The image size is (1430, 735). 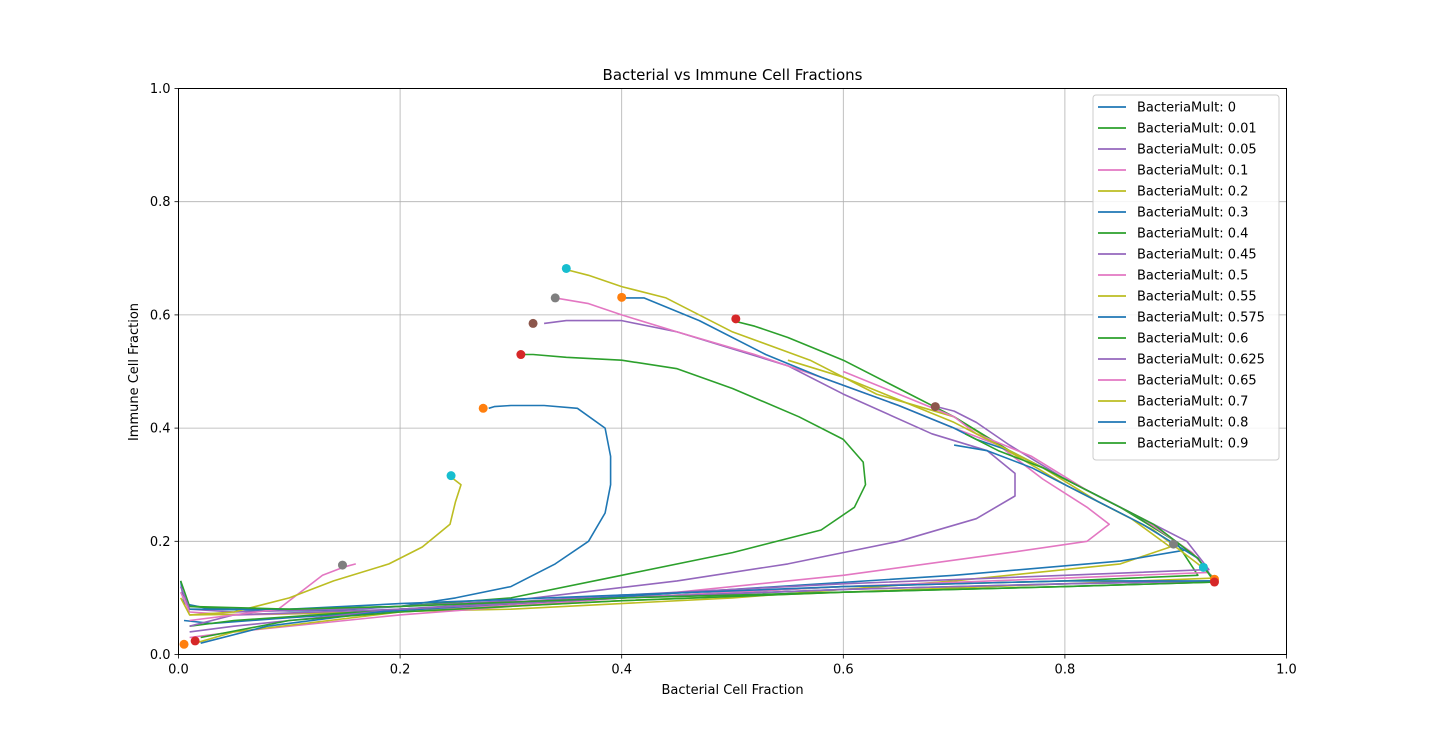 What do you see at coordinates (164, 372) in the screenshot?
I see `y-axis-ticks: 0.0 0.2 0.4 0.6 0.8 1.0` at bounding box center [164, 372].